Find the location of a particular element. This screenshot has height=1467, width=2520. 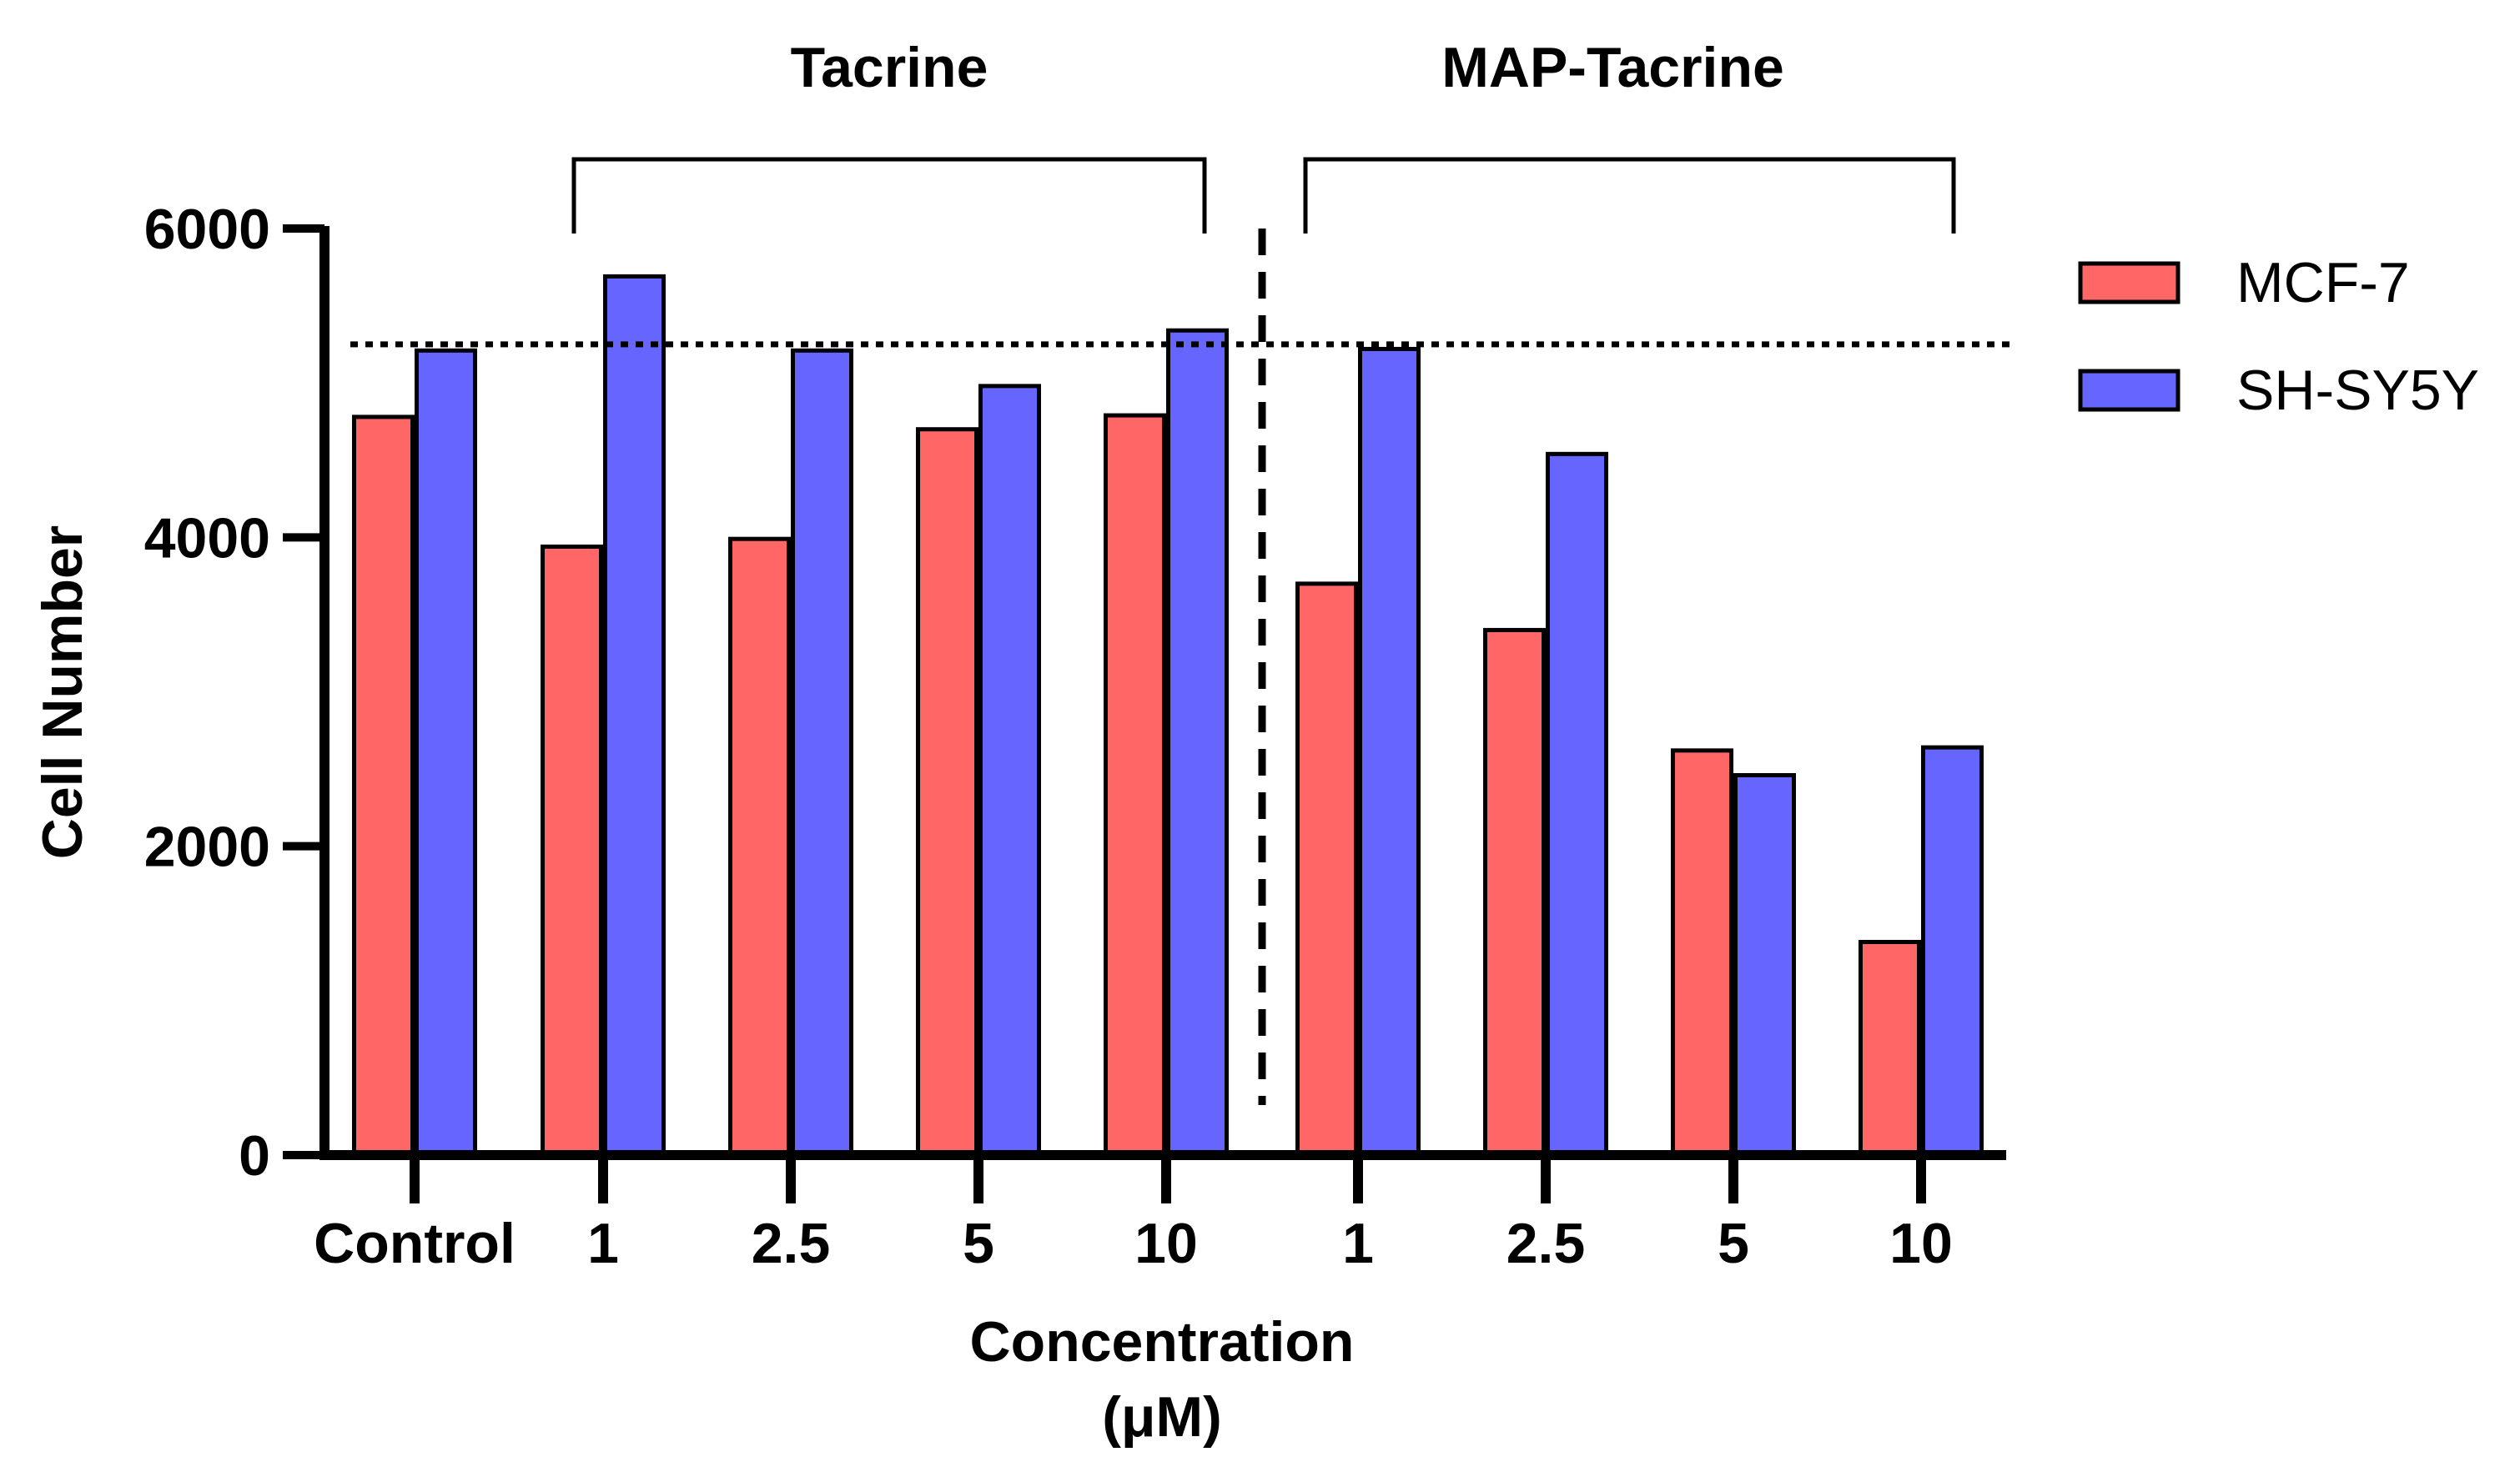

legend-label-shsy5y: SH-SY5Y is located at coordinates (2357, 390).